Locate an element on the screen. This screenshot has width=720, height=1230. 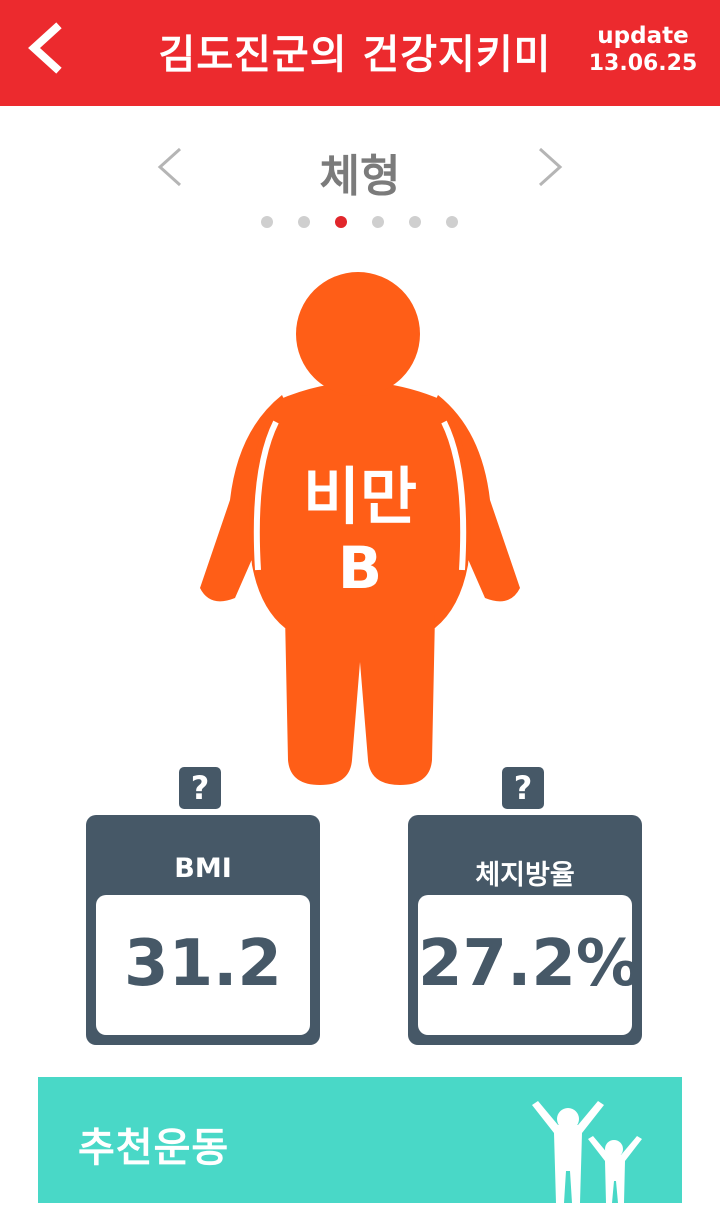
page-indicator is located at coordinates (360, 222).